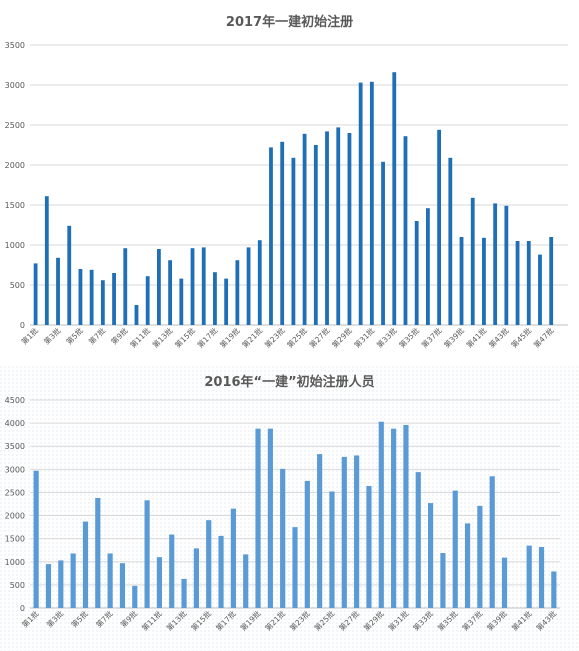 The height and width of the screenshot is (651, 579). Describe the element at coordinates (427, 266) in the screenshot. I see `bar: 第36批: 1460` at that location.